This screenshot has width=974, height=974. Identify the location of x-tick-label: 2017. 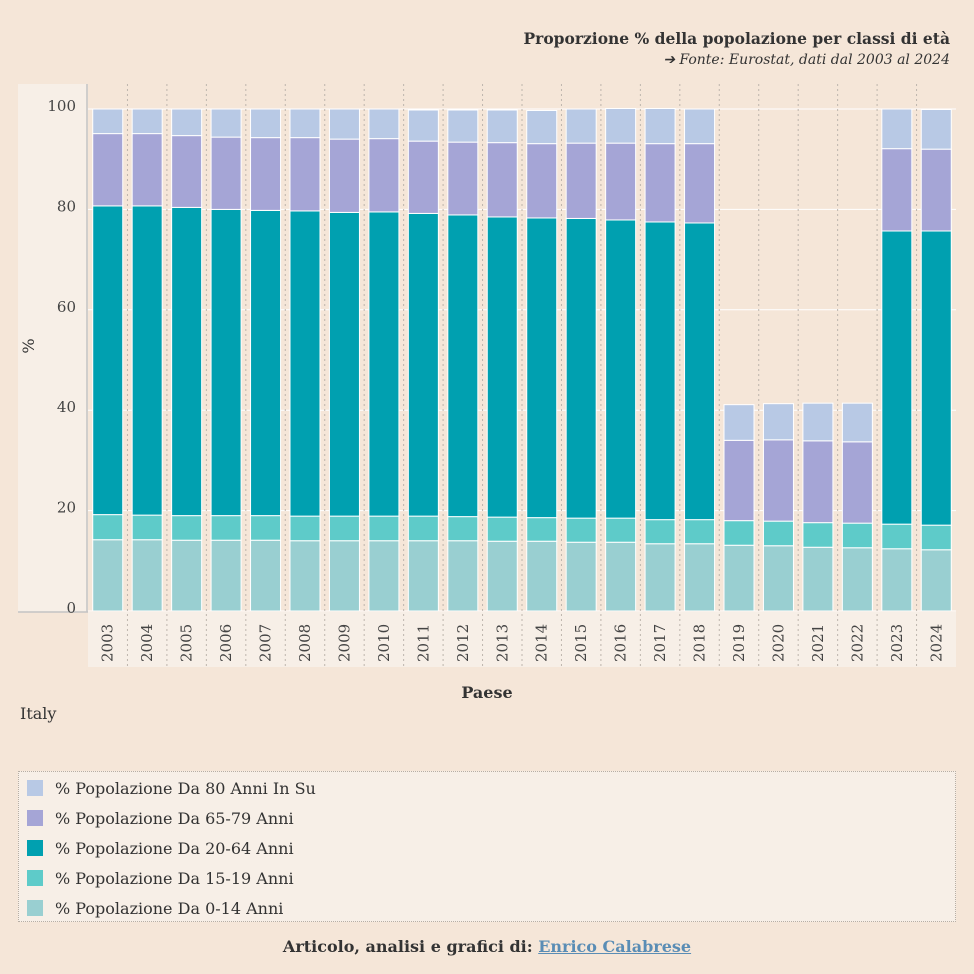
(660, 643).